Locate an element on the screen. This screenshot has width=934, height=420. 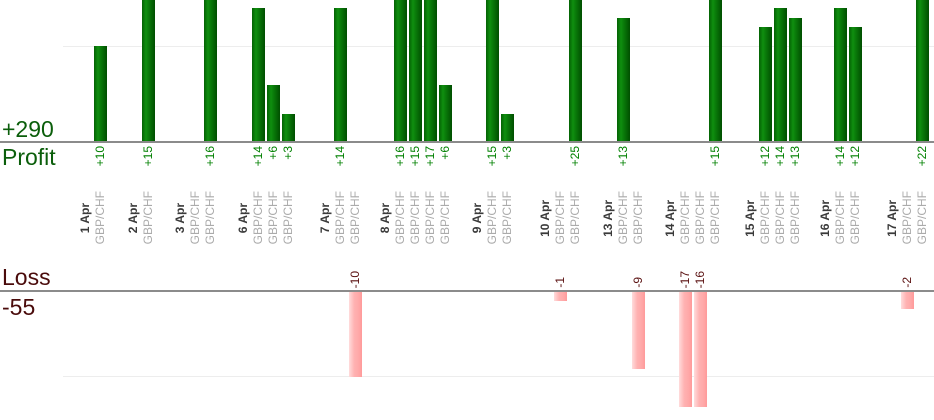
loss-value-label: -10 is located at coordinates (355, 279).